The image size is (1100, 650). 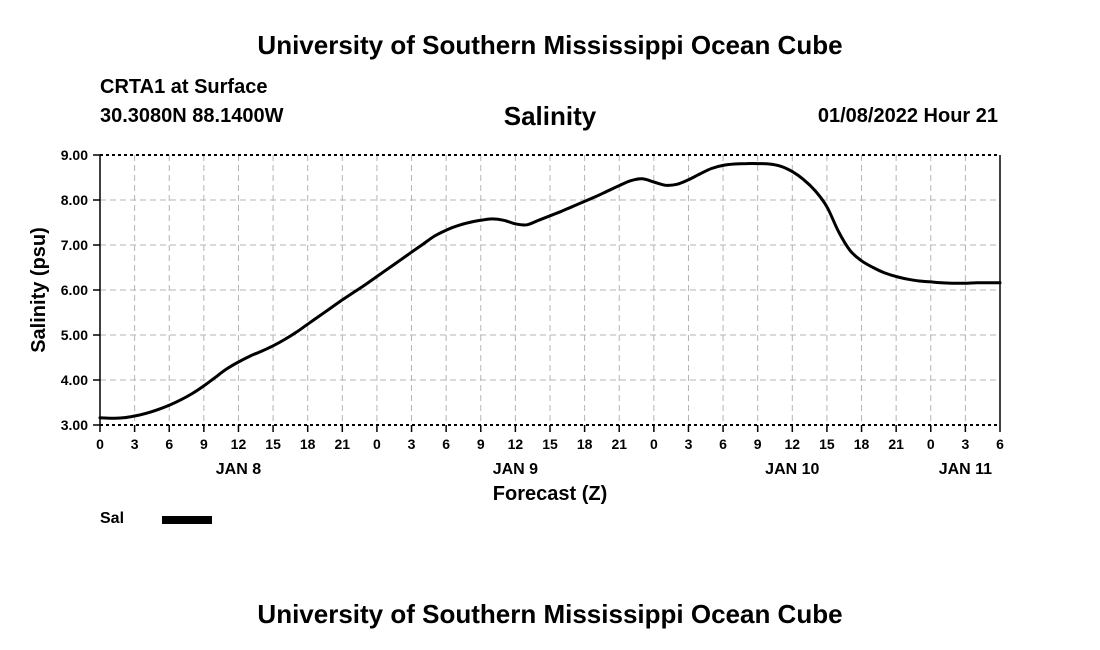 What do you see at coordinates (74, 245) in the screenshot?
I see `y-tick-label: 7.00` at bounding box center [74, 245].